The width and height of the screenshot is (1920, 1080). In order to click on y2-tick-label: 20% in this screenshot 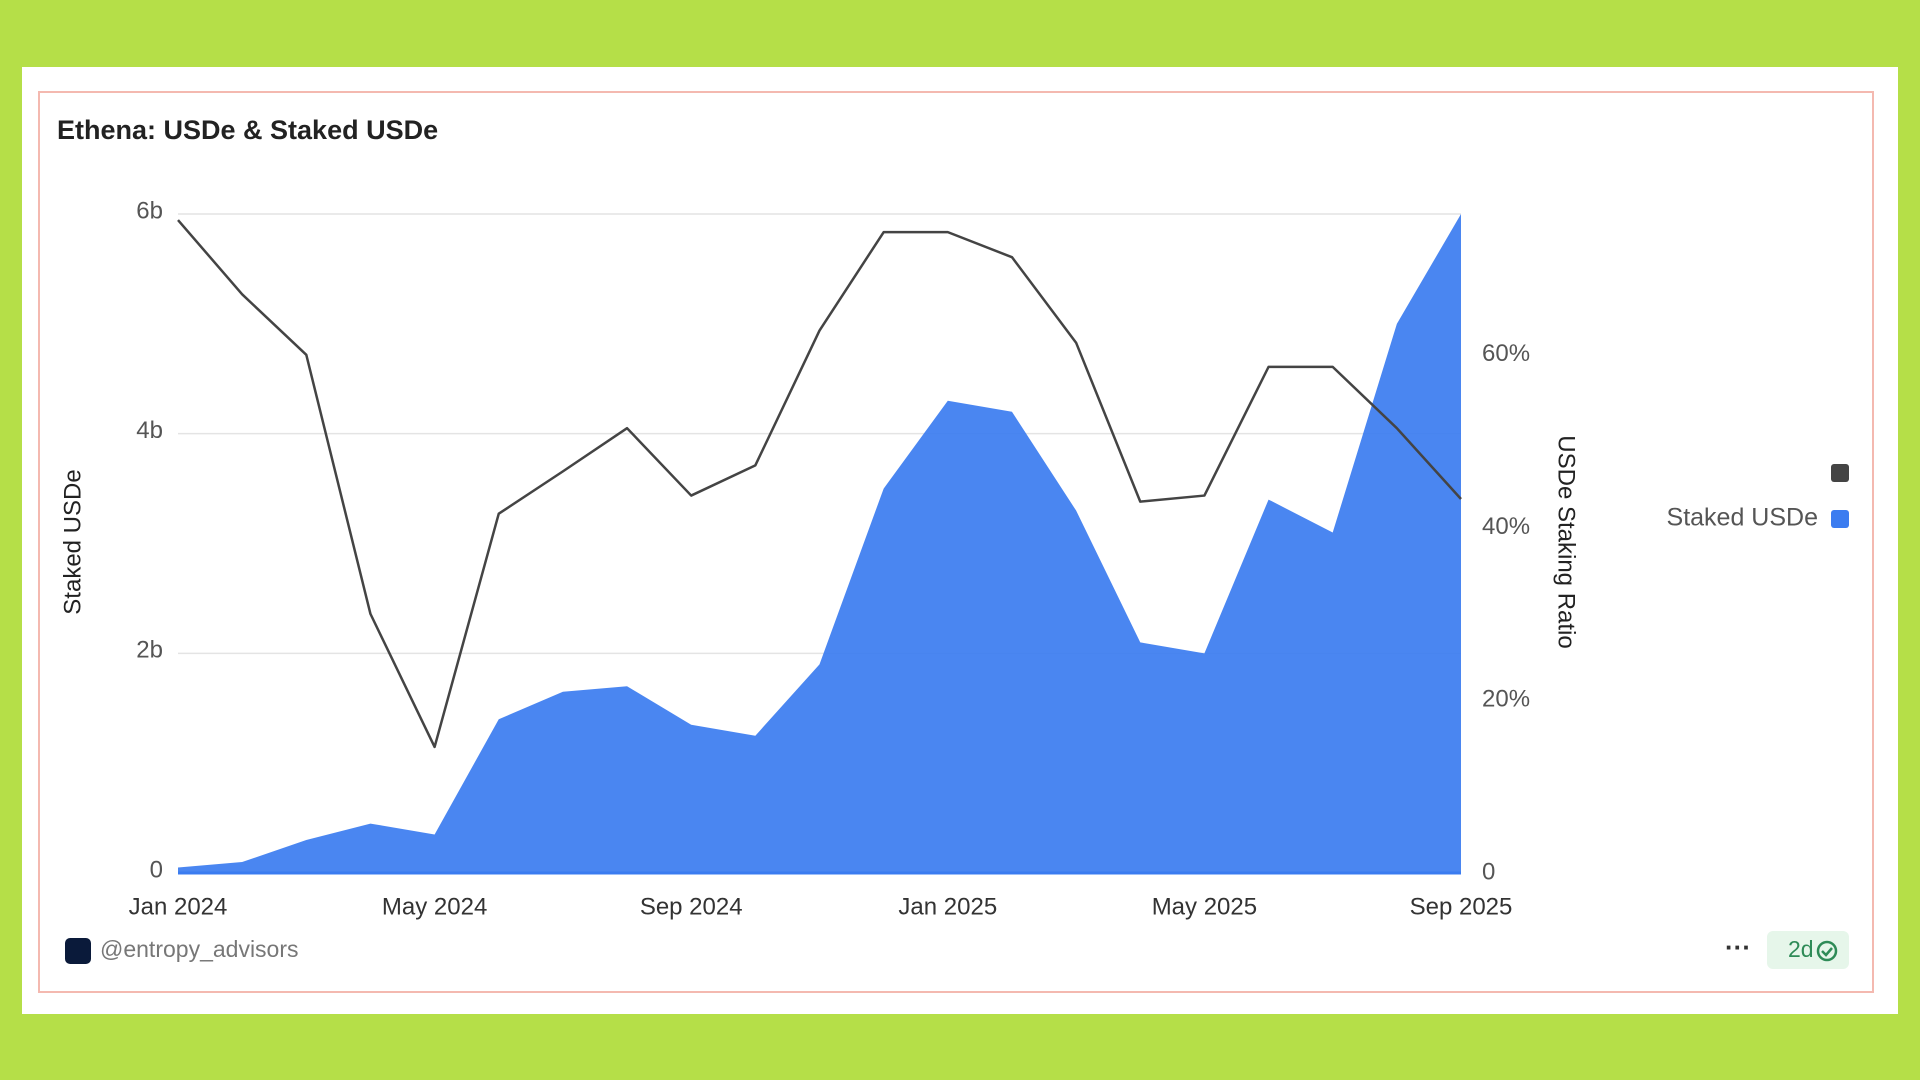, I will do `click(1506, 699)`.